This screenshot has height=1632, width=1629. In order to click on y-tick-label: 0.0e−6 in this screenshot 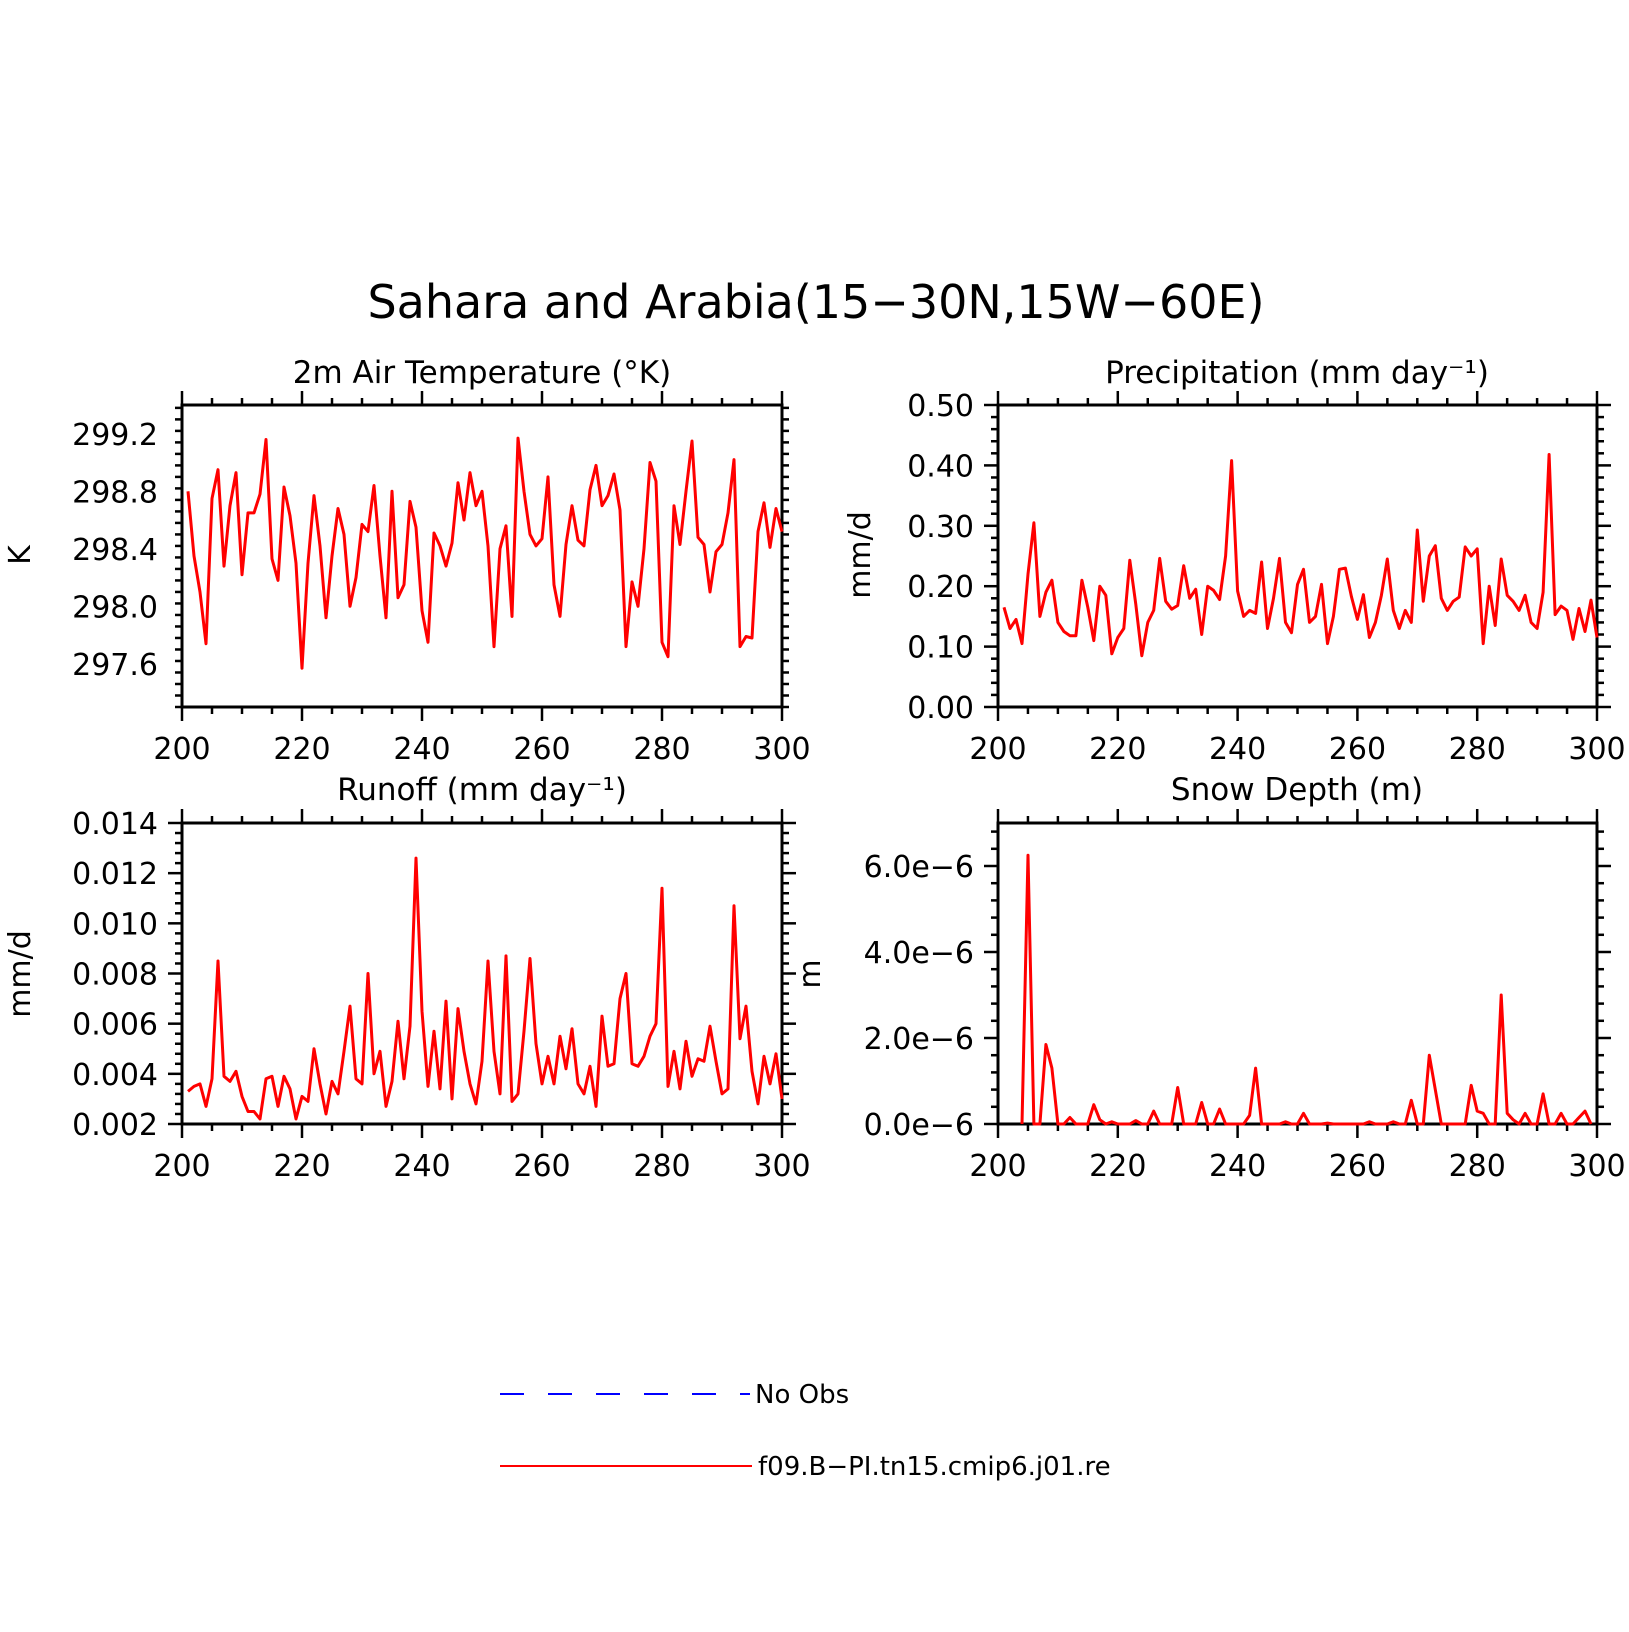, I will do `click(919, 1125)`.